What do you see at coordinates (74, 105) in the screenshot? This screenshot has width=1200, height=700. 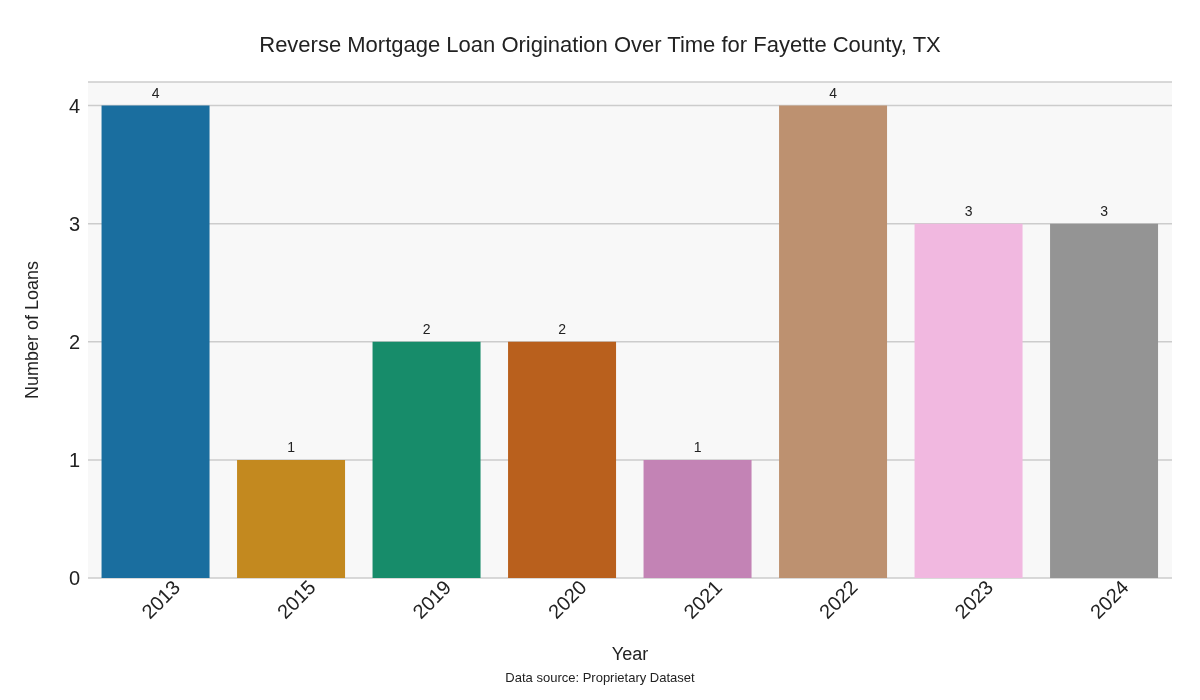 I see `y-tick-label: 4` at bounding box center [74, 105].